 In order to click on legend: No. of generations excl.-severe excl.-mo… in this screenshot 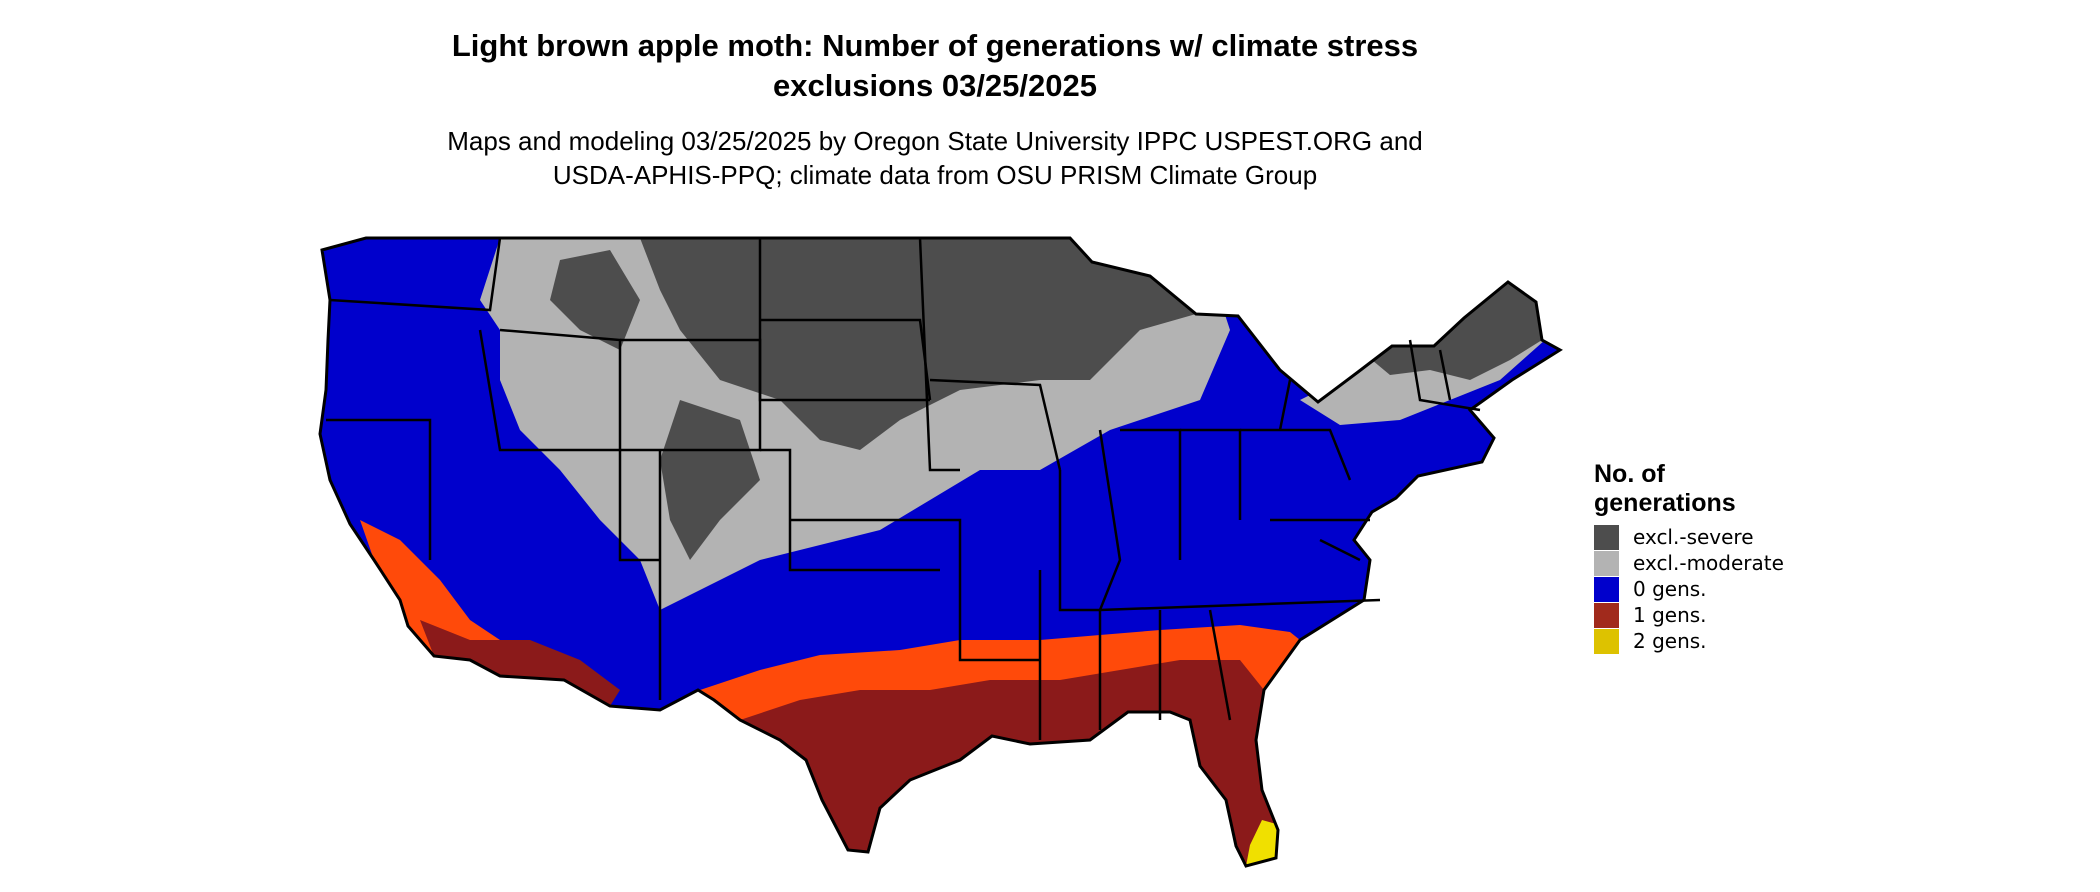, I will do `click(1744, 557)`.